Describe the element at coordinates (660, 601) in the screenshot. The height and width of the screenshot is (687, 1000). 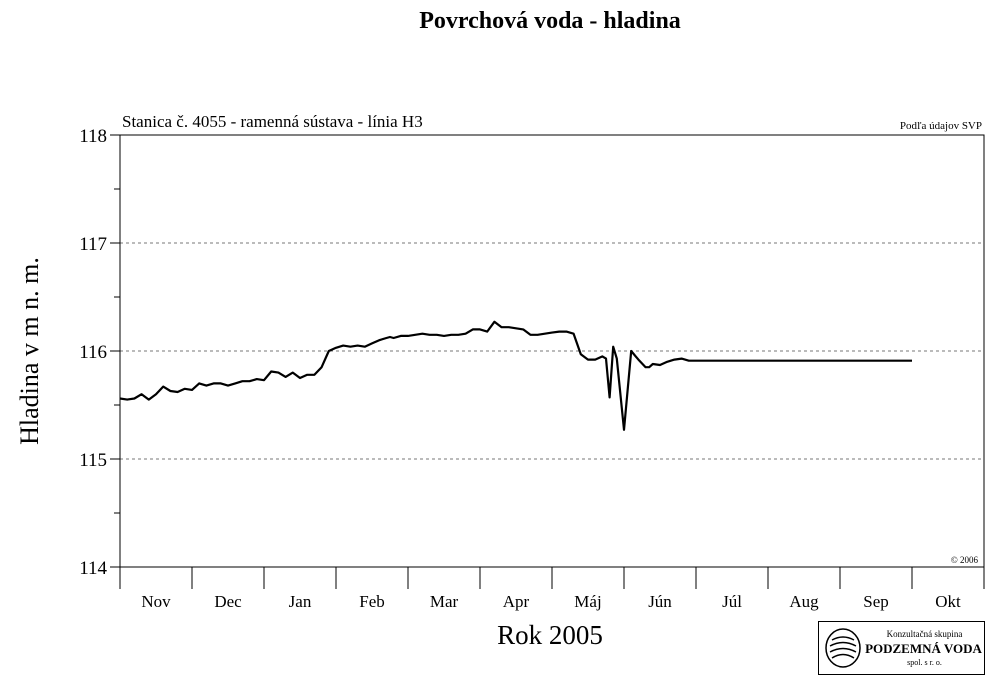
I see `x-tick-label: Jún` at that location.